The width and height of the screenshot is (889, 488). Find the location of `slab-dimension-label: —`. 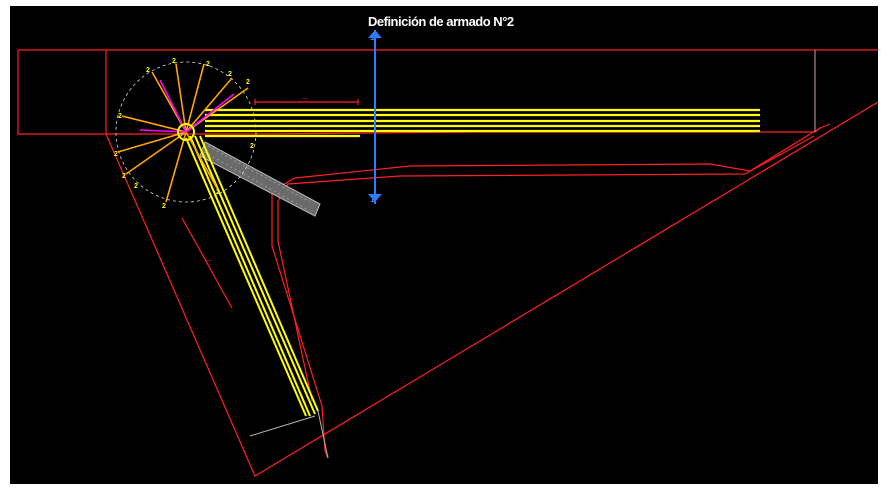

slab-dimension-label: — is located at coordinates (305, 99).